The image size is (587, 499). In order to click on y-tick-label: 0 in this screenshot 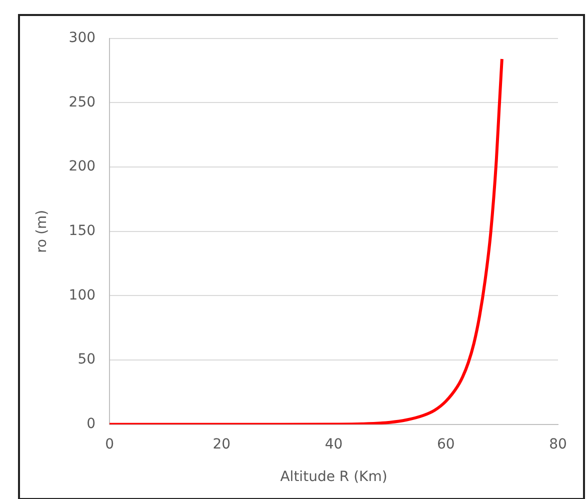, I will do `click(91, 424)`.